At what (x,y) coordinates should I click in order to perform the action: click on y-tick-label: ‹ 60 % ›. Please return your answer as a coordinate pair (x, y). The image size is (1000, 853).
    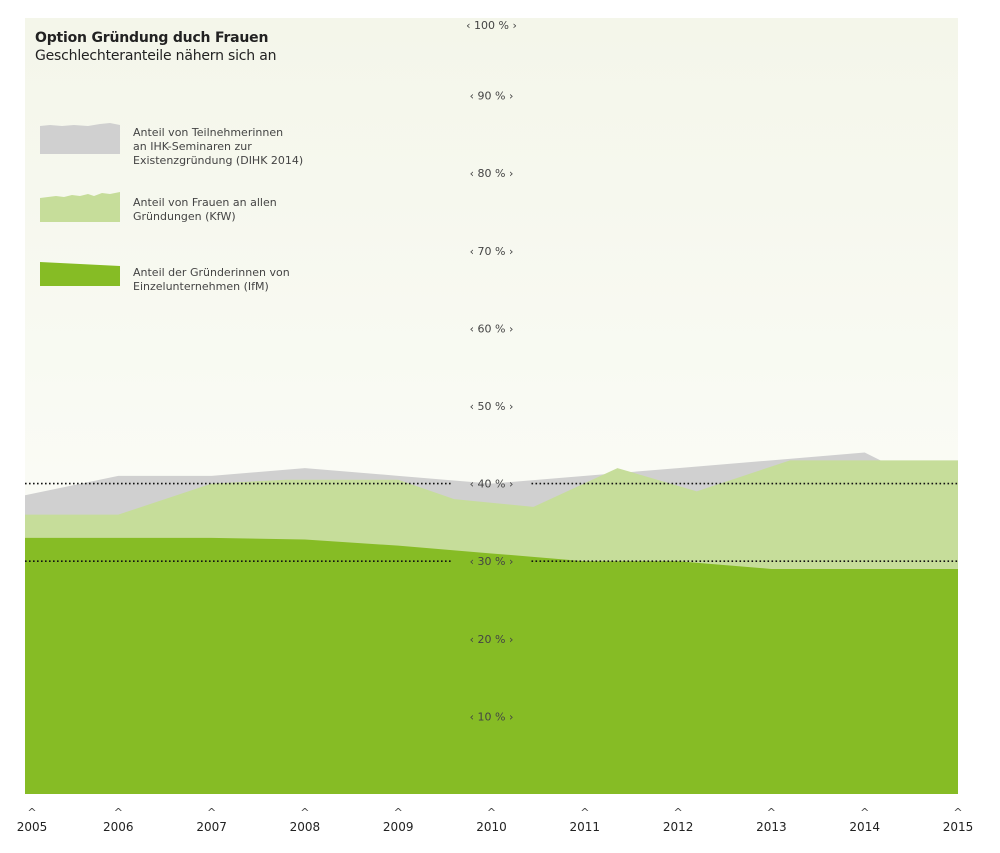
    Looking at the image, I should click on (492, 328).